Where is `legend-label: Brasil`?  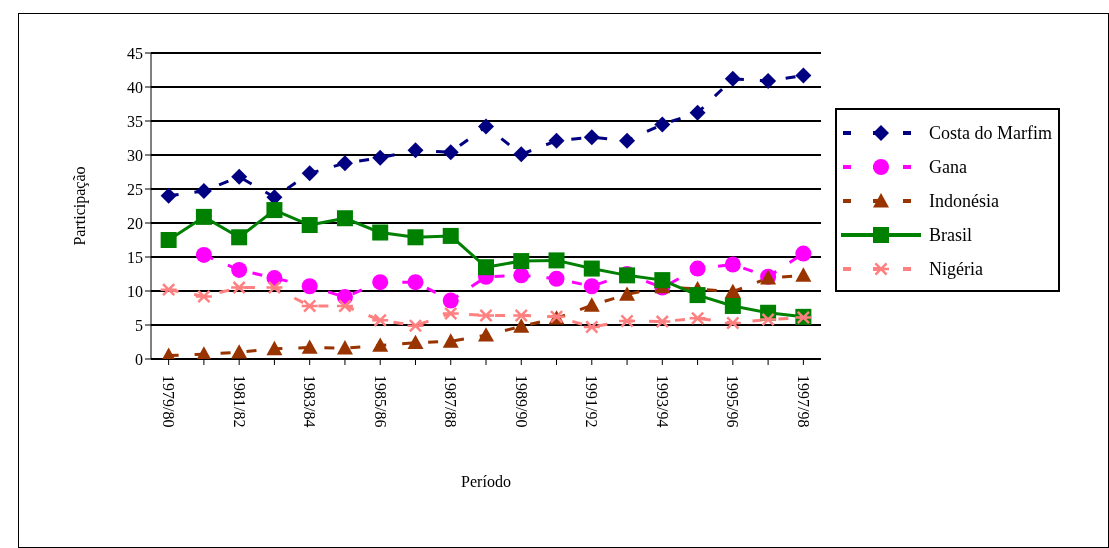
legend-label: Brasil is located at coordinates (950, 235).